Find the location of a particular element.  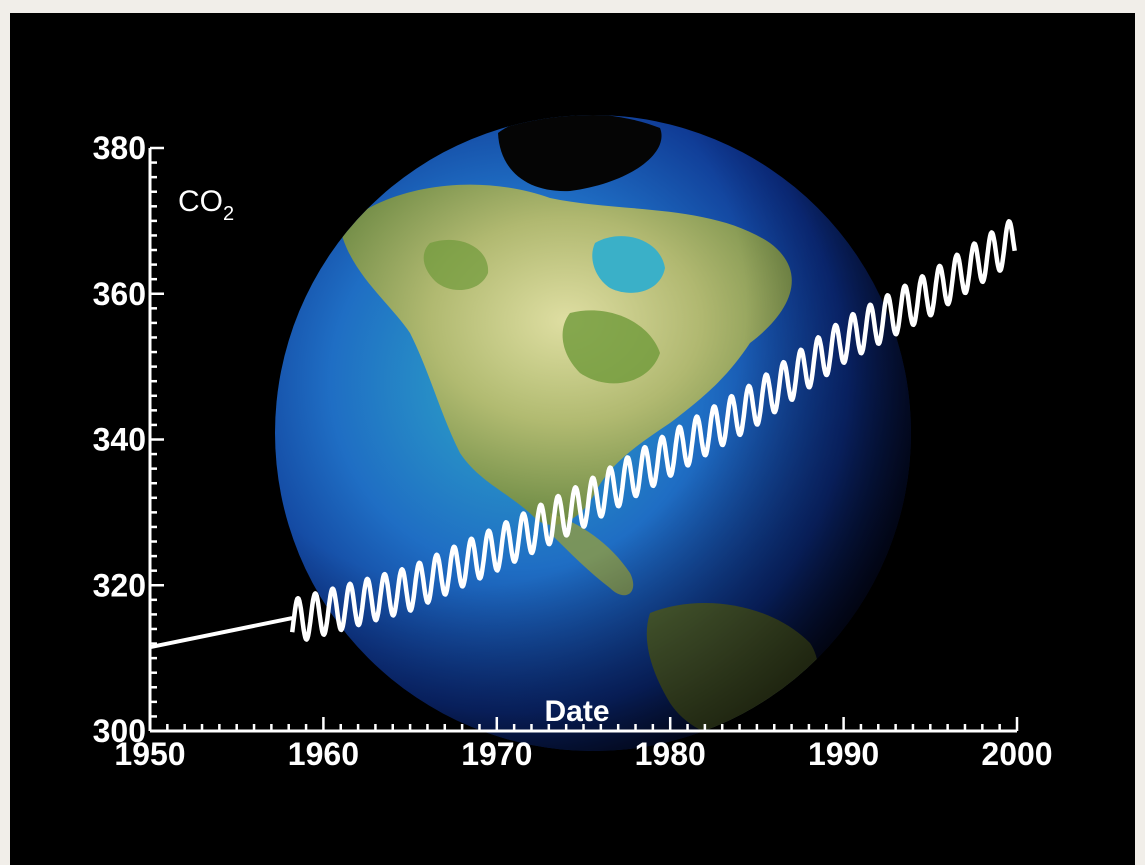

y-tick-label: 380 is located at coordinates (119, 148).